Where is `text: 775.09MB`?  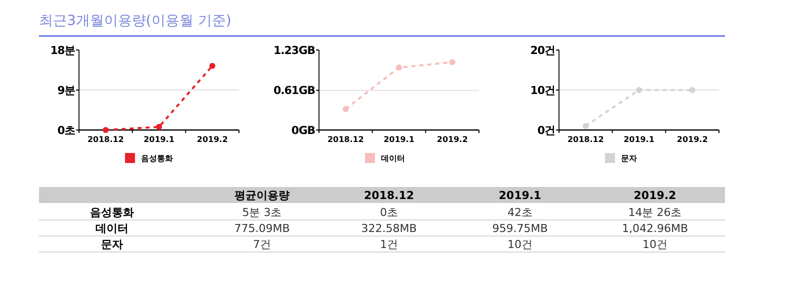 text: 775.09MB is located at coordinates (262, 228).